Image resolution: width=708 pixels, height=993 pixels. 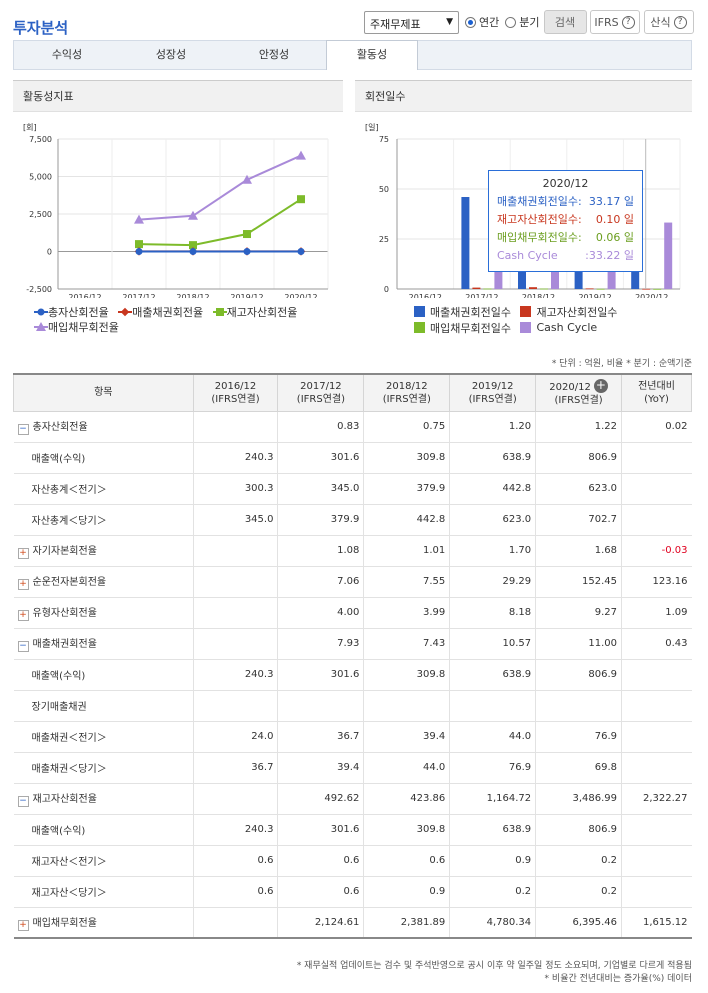 I want to click on row-label-text: 재고자산회전율, so click(x=64, y=799).